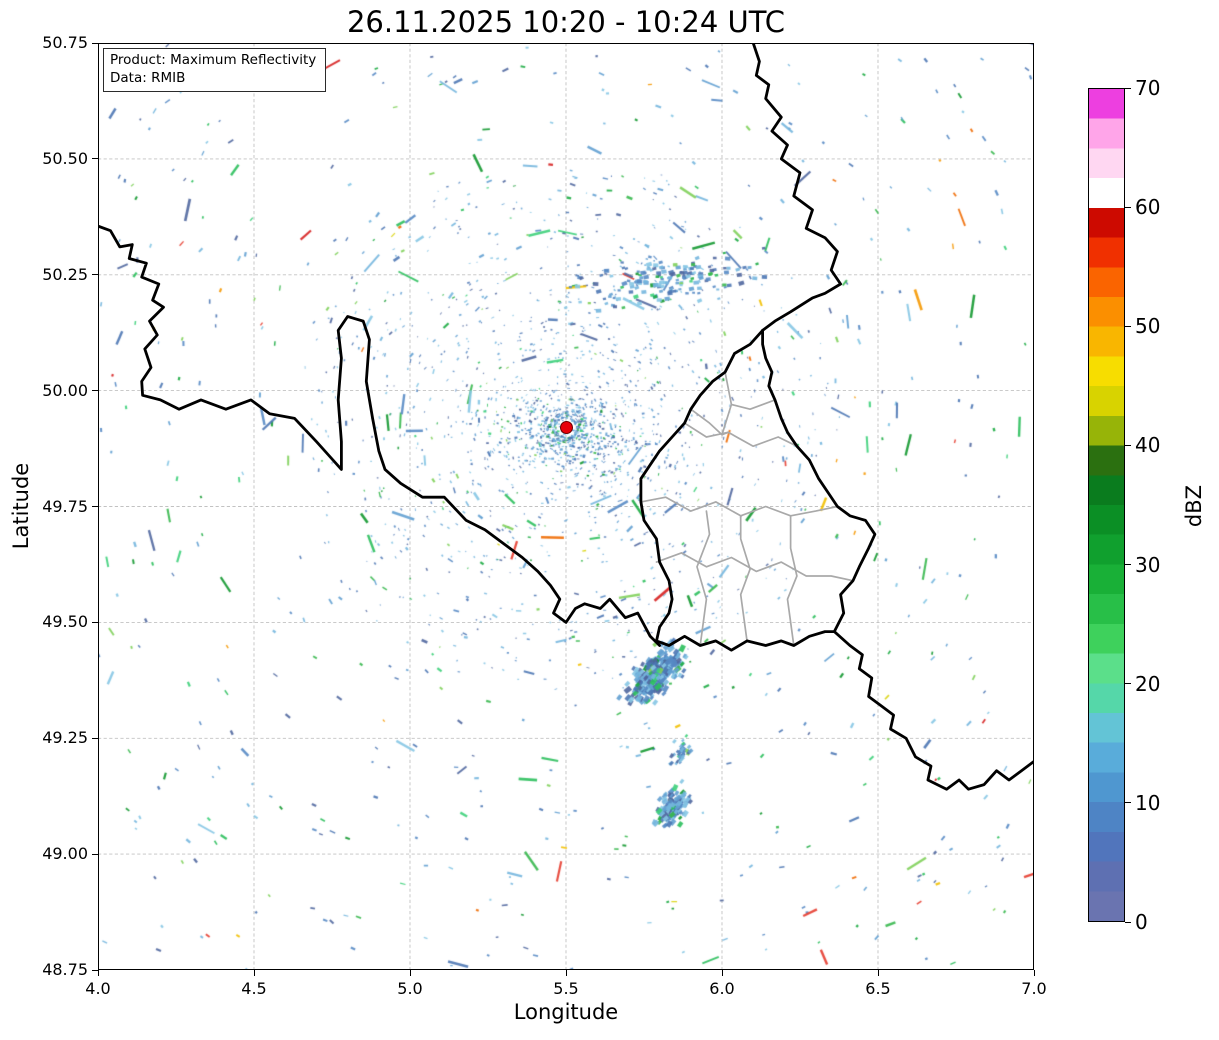  What do you see at coordinates (1034, 988) in the screenshot?
I see `x-tick-label: 7.0` at bounding box center [1034, 988].